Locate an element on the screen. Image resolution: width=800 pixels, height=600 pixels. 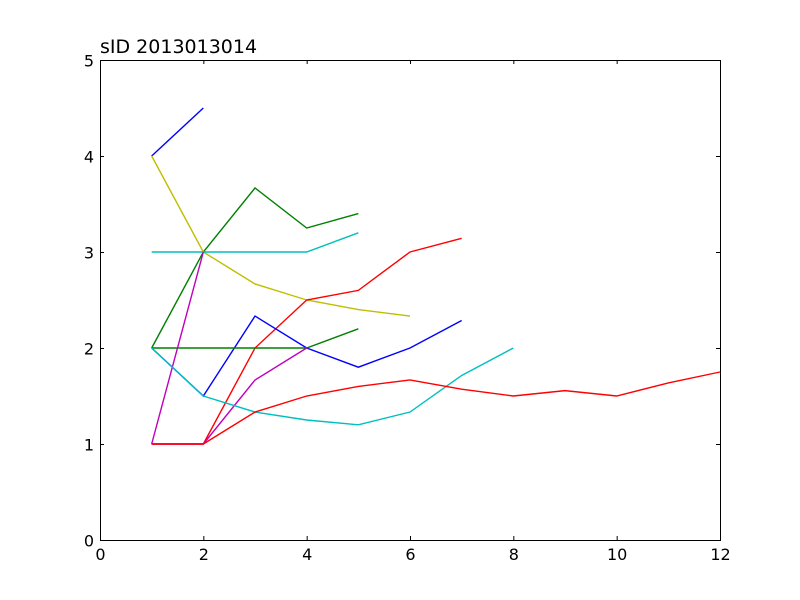
chart-title: sID 2013013014 is located at coordinates (178, 47).